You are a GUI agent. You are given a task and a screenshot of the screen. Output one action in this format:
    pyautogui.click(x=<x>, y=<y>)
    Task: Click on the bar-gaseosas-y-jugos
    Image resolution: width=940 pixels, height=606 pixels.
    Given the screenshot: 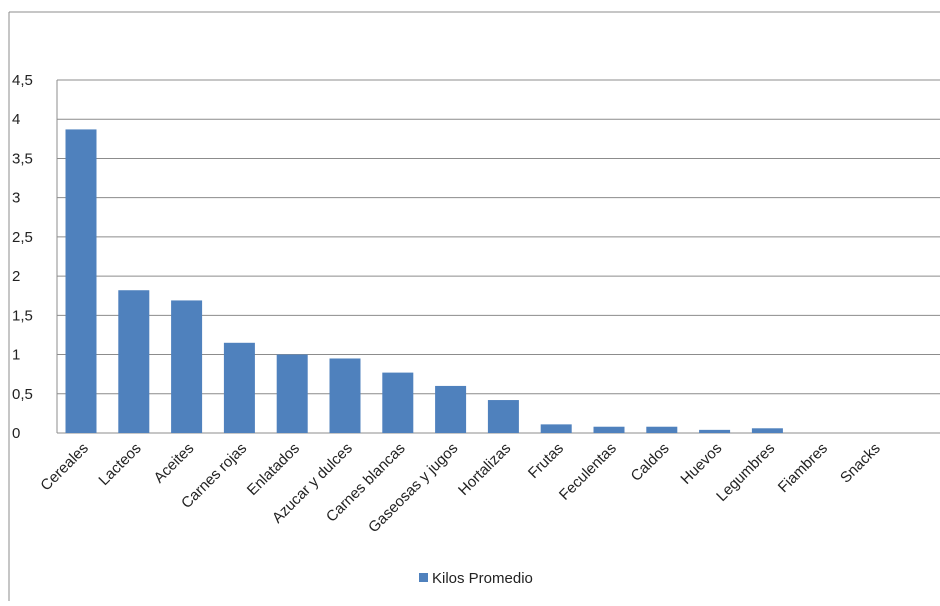 What is the action you would take?
    pyautogui.click(x=451, y=409)
    